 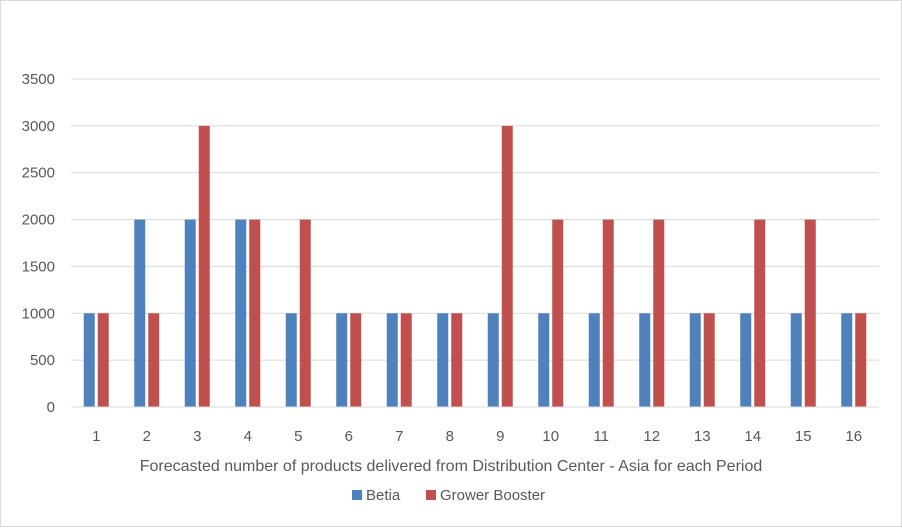 What do you see at coordinates (752, 436) in the screenshot?
I see `x-tick-label: 14` at bounding box center [752, 436].